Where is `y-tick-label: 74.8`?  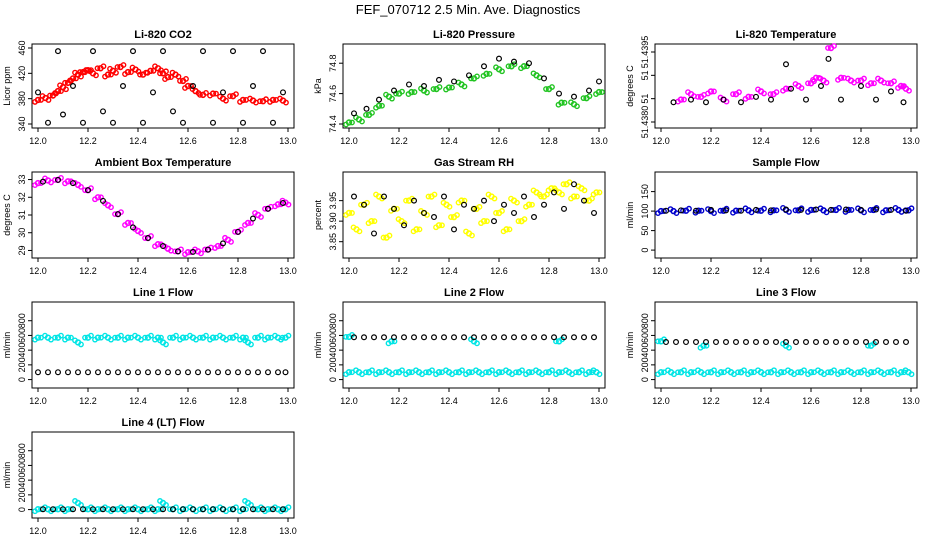 y-tick-label: 74.8 is located at coordinates (333, 63).